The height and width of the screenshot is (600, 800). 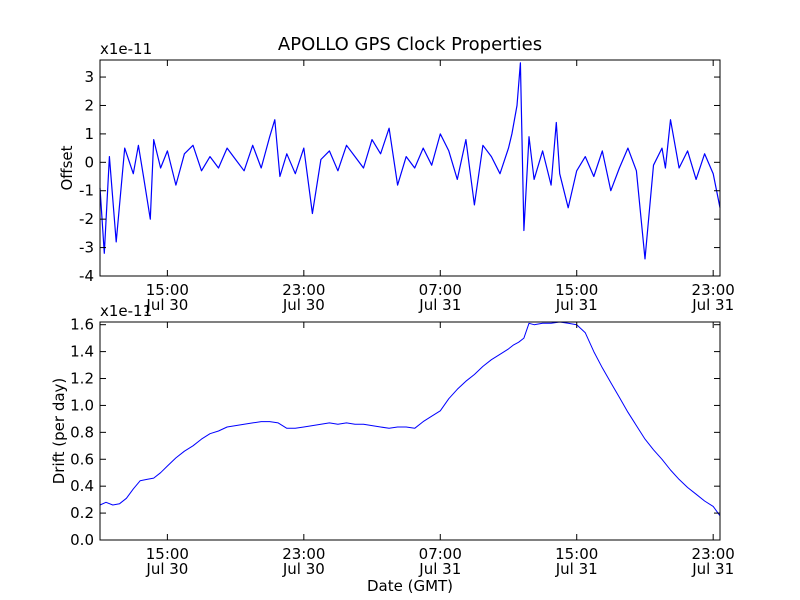 I want to click on offset-y-axis-label: Offset, so click(x=67, y=167).